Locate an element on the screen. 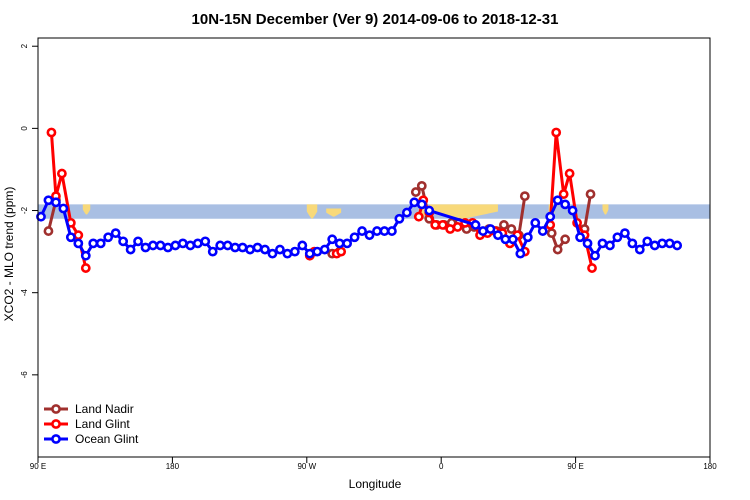  y-tick-label-1: 0 is located at coordinates (24, 128).